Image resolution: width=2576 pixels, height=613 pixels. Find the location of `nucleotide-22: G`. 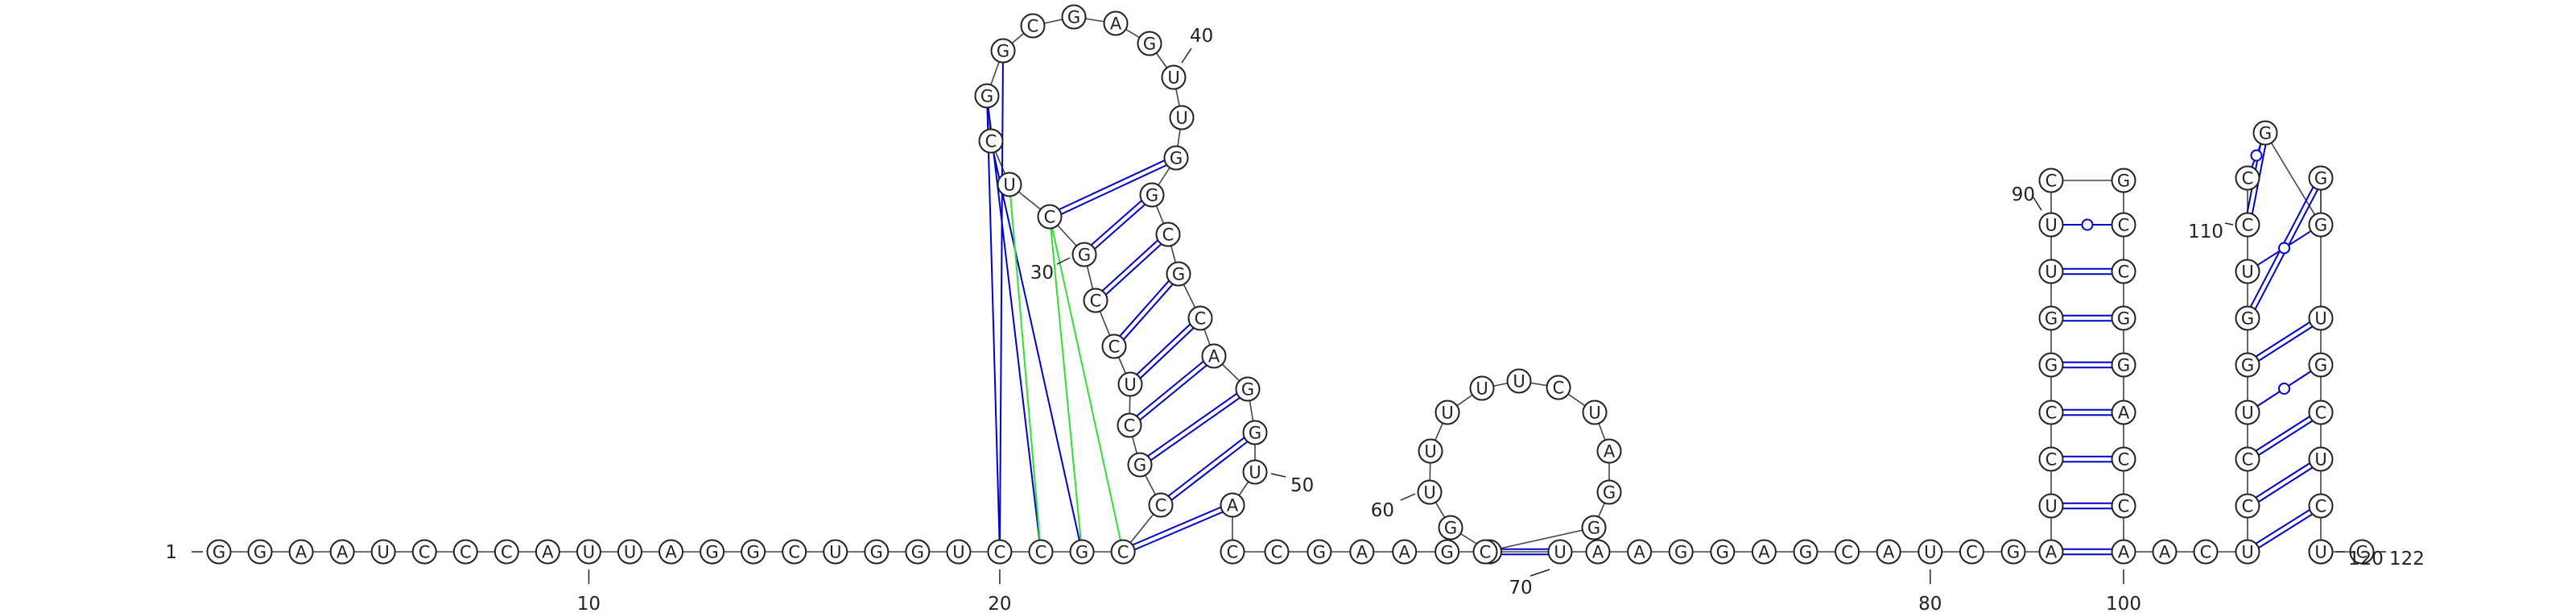

nucleotide-22: G is located at coordinates (1082, 552).